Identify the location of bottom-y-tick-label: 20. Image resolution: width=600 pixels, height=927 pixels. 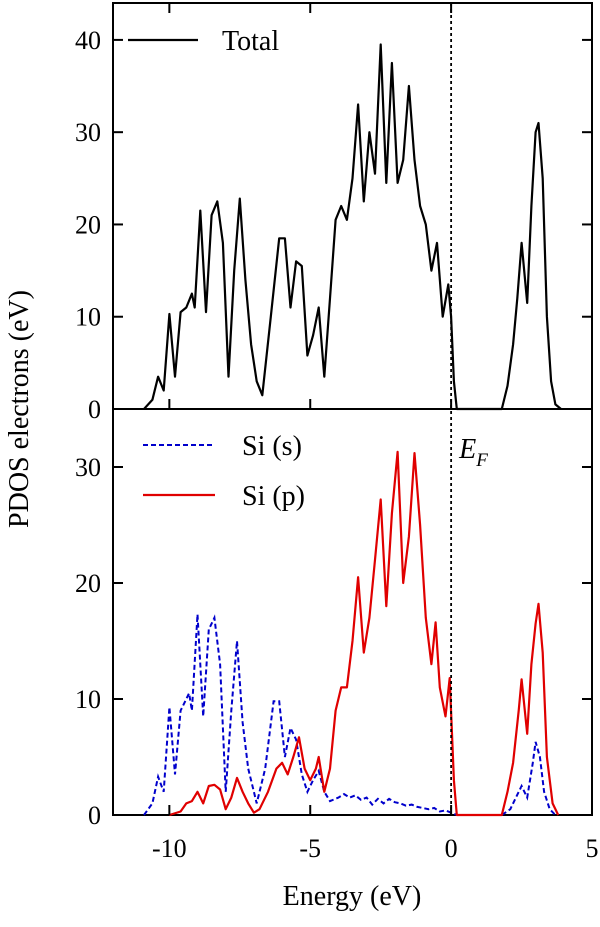
(88, 583).